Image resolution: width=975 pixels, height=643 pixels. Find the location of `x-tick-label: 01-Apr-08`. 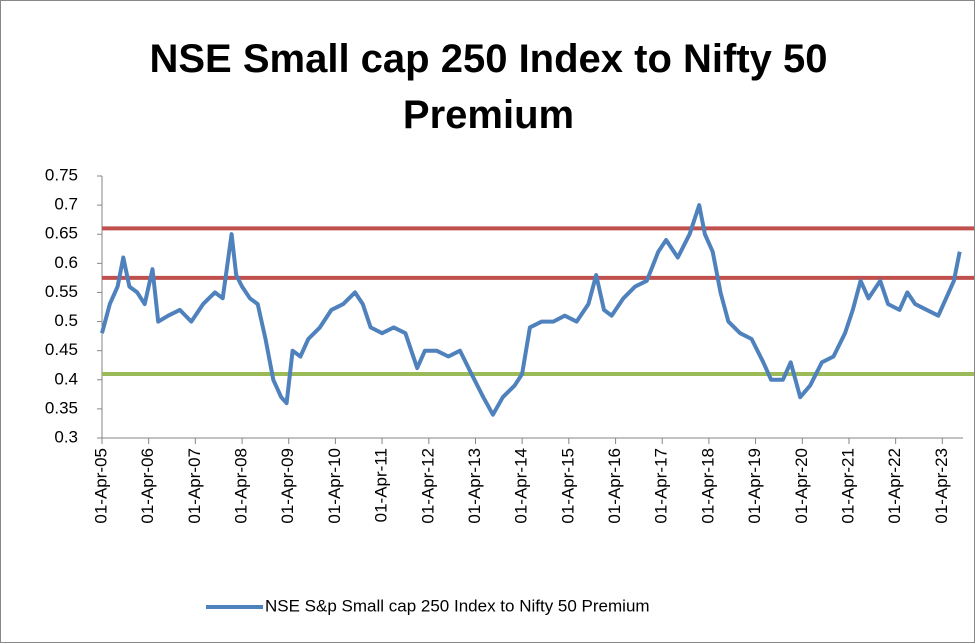

x-tick-label: 01-Apr-08 is located at coordinates (241, 486).